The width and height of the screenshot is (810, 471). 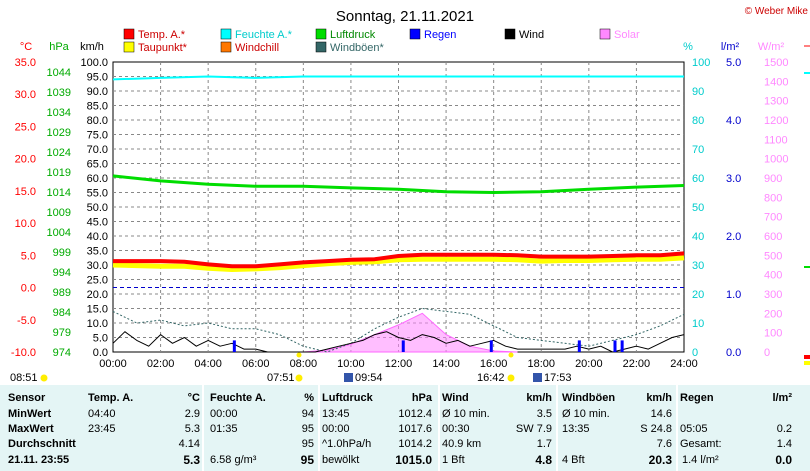 What do you see at coordinates (28, 289) in the screenshot?
I see `y-tick-label-temp: 0.0` at bounding box center [28, 289].